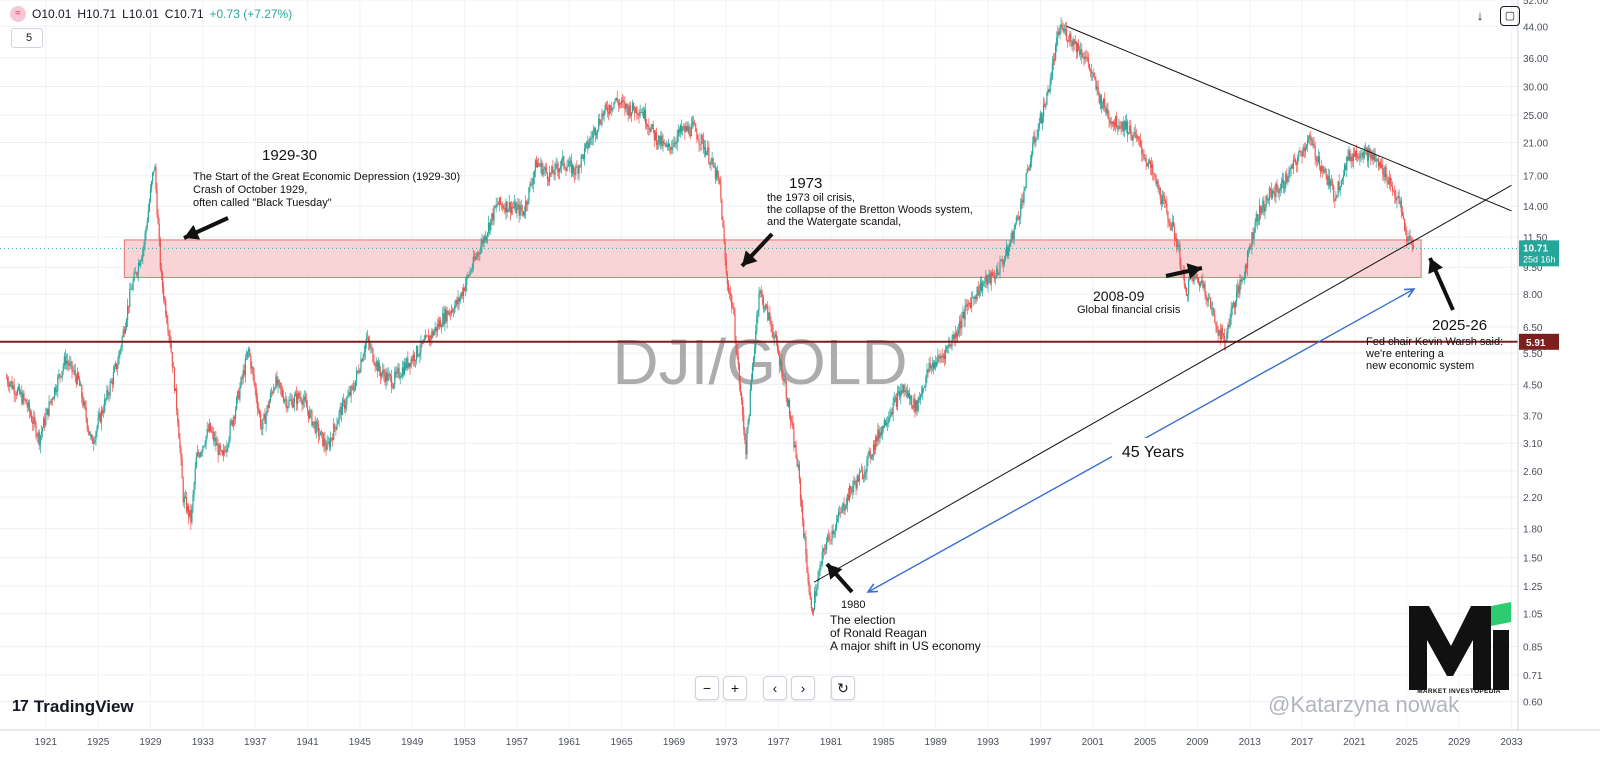  Describe the element at coordinates (1459, 742) in the screenshot. I see `x-tick-label: 2029` at that location.